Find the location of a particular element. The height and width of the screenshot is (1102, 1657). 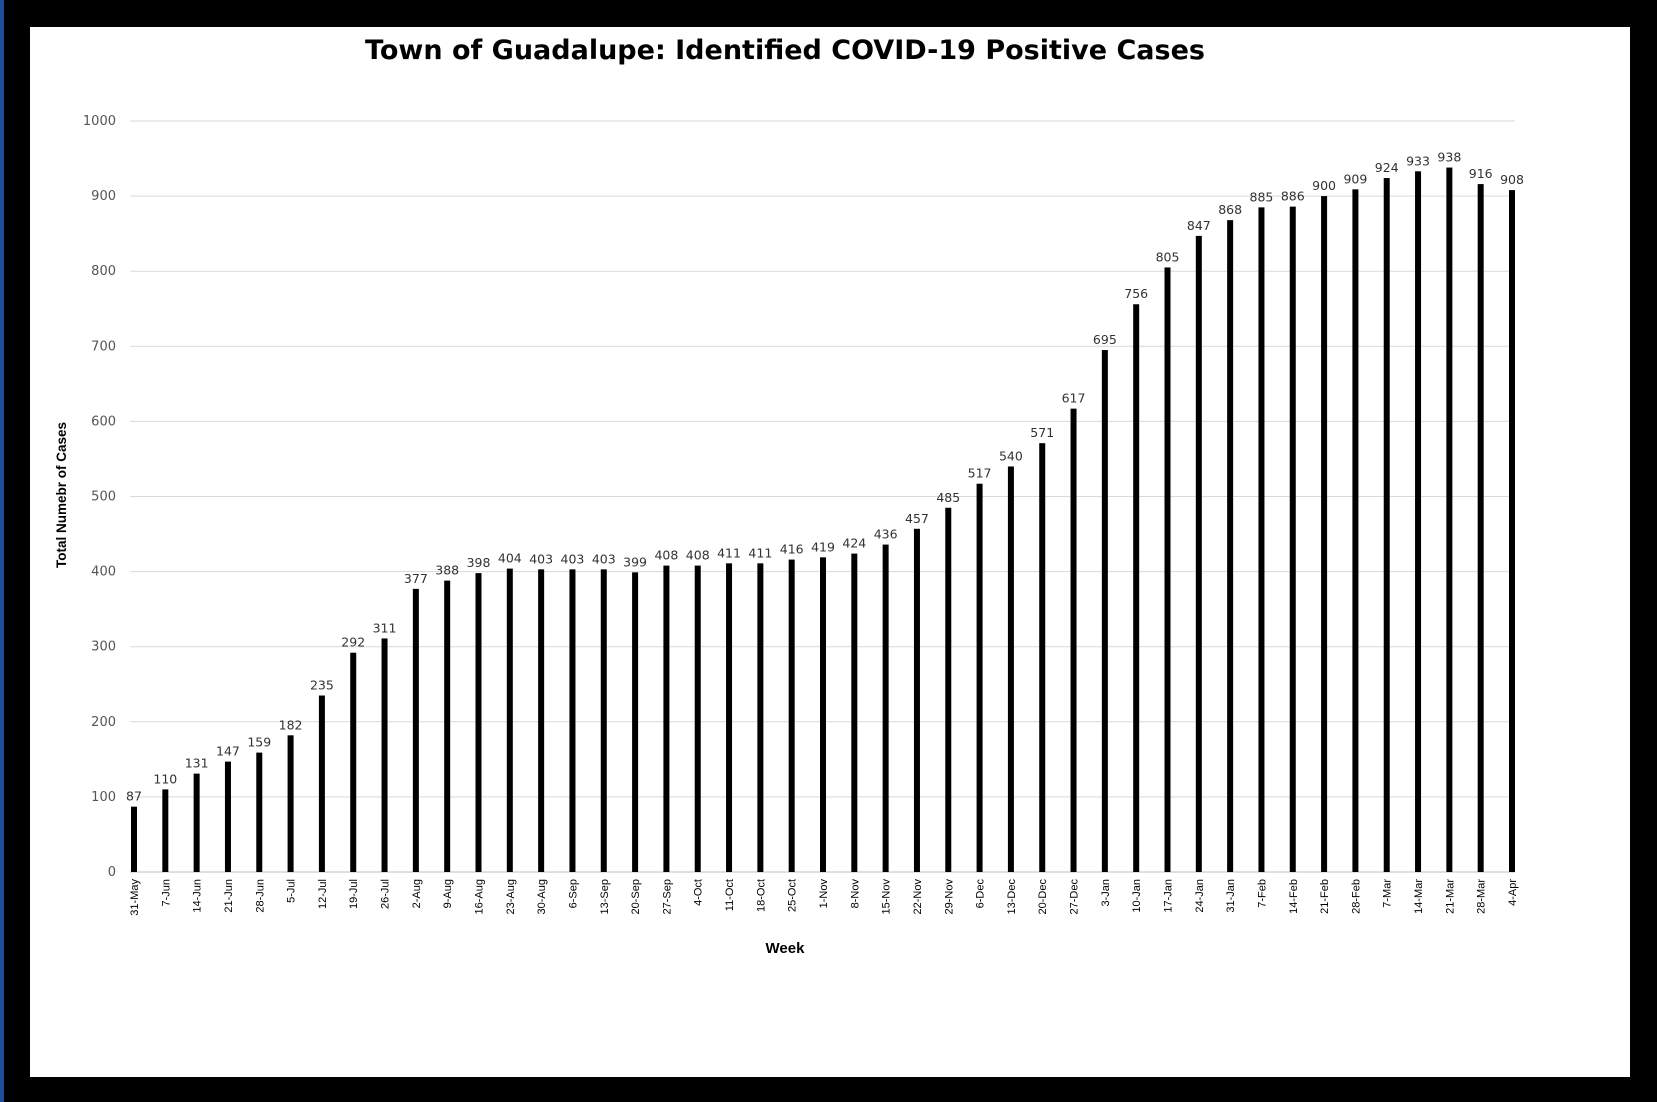

x-tick-label: 22-Nov is located at coordinates (918, 897).